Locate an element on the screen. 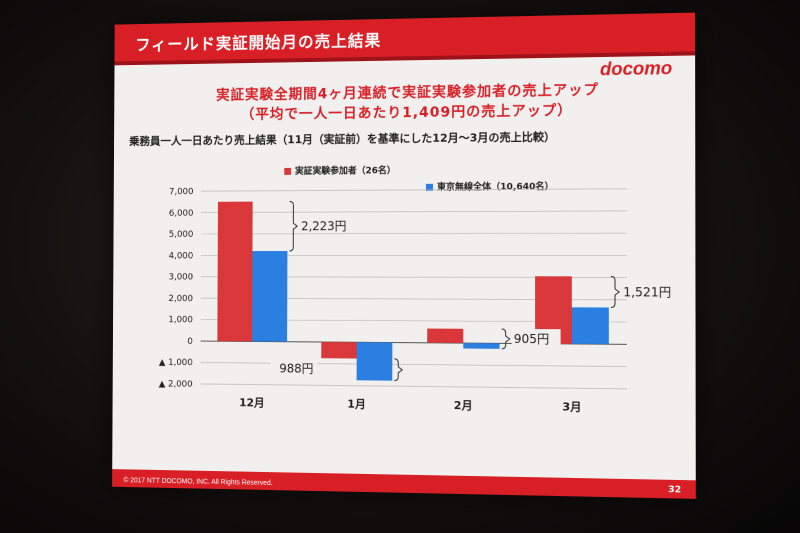 The height and width of the screenshot is (533, 800). difference-label: 2,223円 is located at coordinates (323, 226).